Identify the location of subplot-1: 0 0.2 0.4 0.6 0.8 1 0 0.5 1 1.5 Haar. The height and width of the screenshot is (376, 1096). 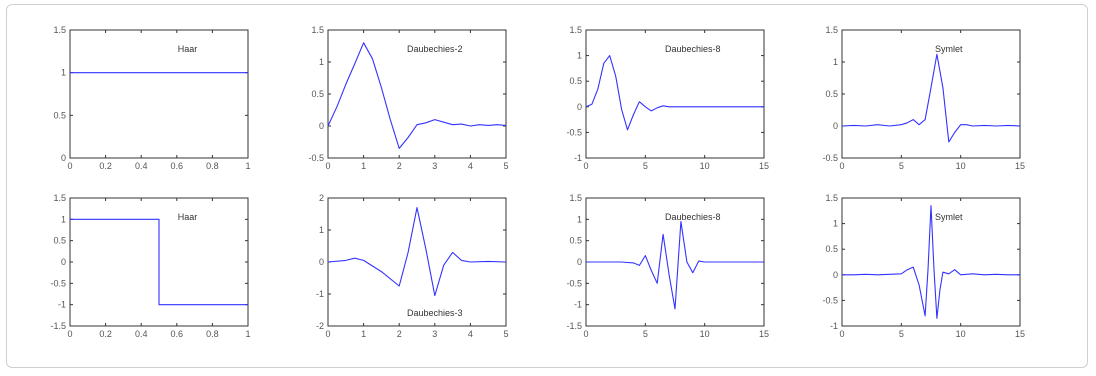
(151, 98).